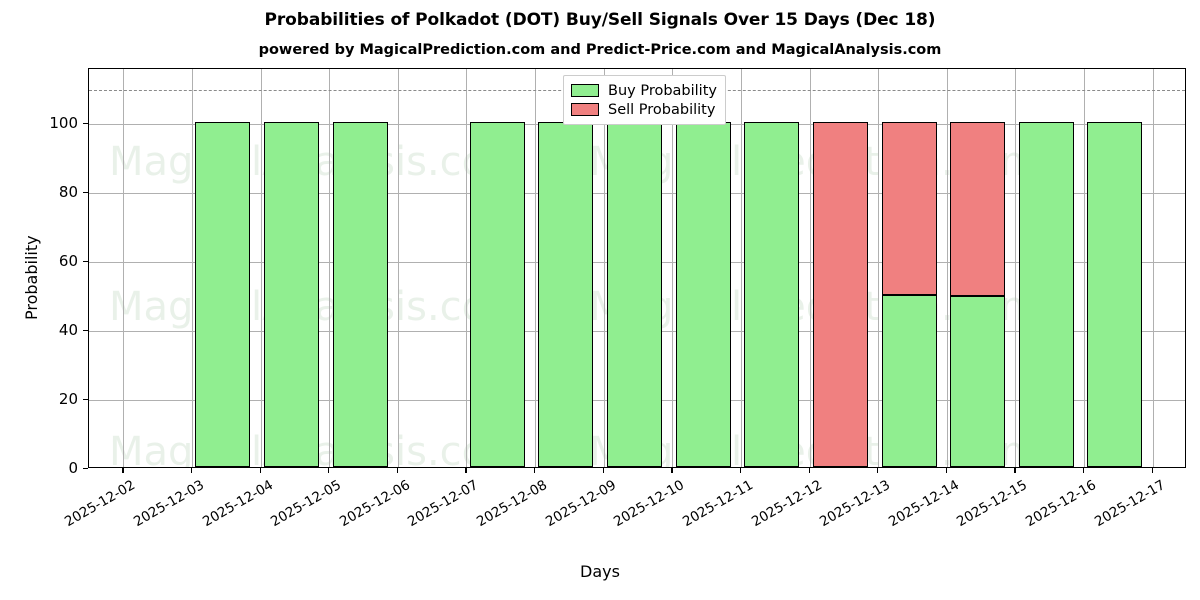 This screenshot has width=1200, height=600. What do you see at coordinates (63, 123) in the screenshot?
I see `y-tick-label: 100` at bounding box center [63, 123].